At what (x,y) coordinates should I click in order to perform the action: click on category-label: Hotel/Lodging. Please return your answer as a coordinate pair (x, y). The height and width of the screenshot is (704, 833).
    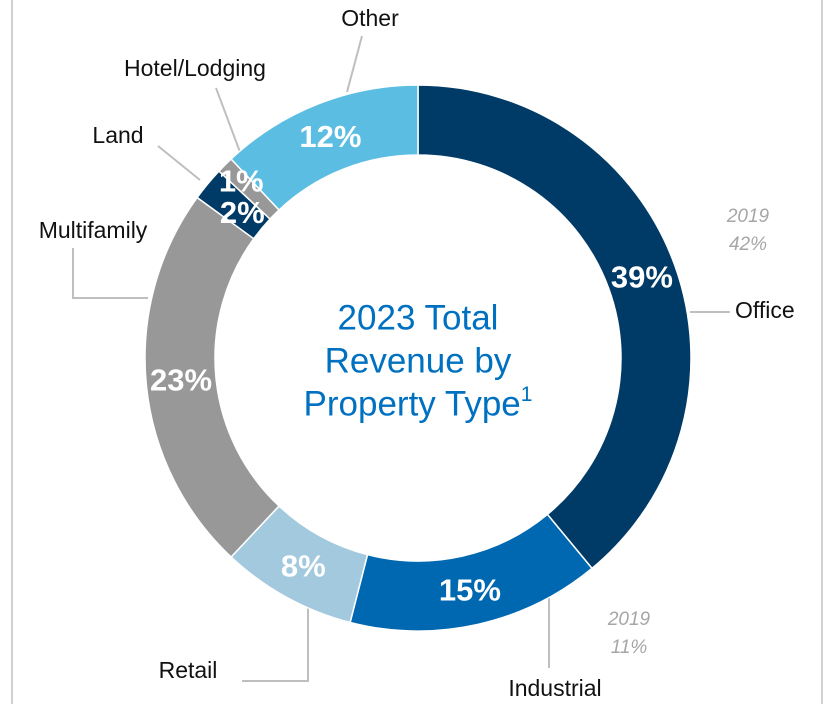
    Looking at the image, I should click on (195, 68).